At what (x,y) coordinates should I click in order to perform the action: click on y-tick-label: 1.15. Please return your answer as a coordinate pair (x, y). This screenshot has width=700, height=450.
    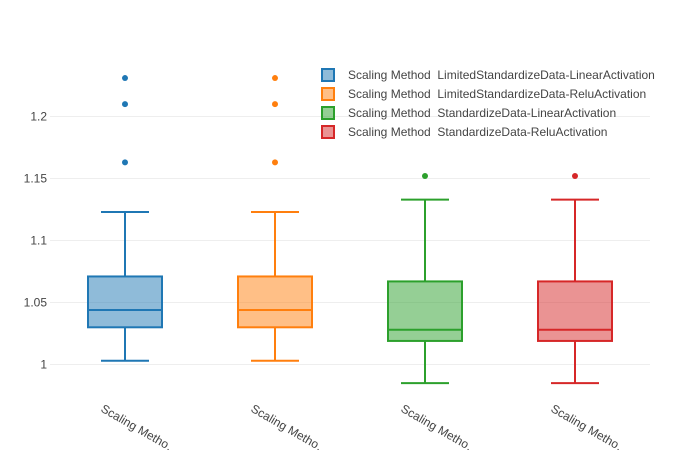
    Looking at the image, I should click on (36, 179).